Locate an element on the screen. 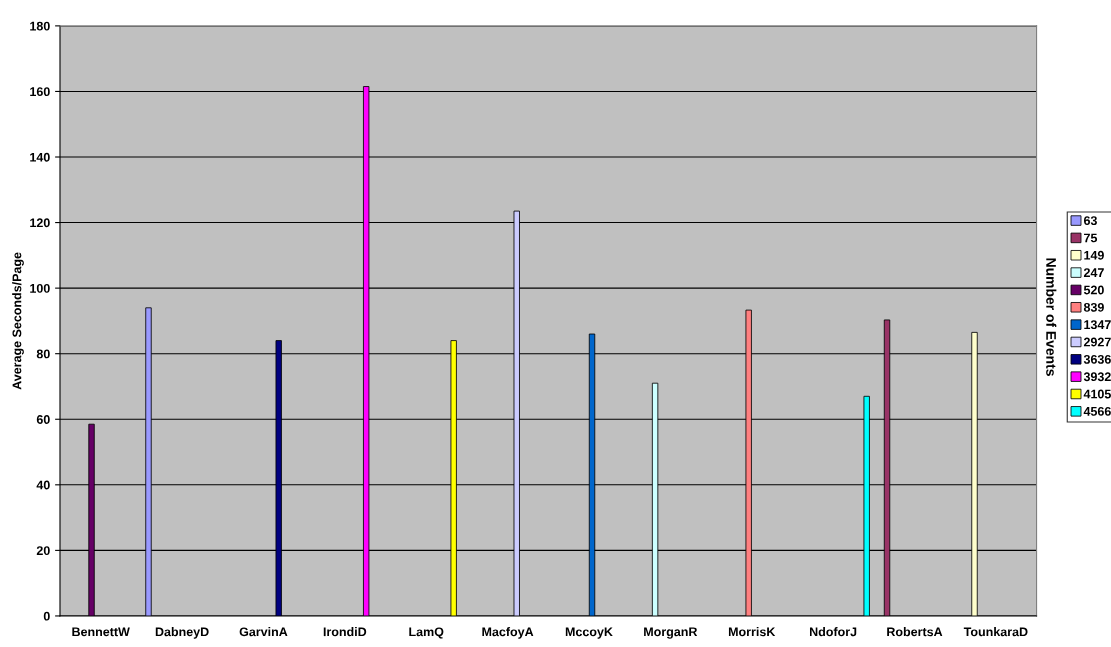  legend-label: 1347 is located at coordinates (1097, 325).